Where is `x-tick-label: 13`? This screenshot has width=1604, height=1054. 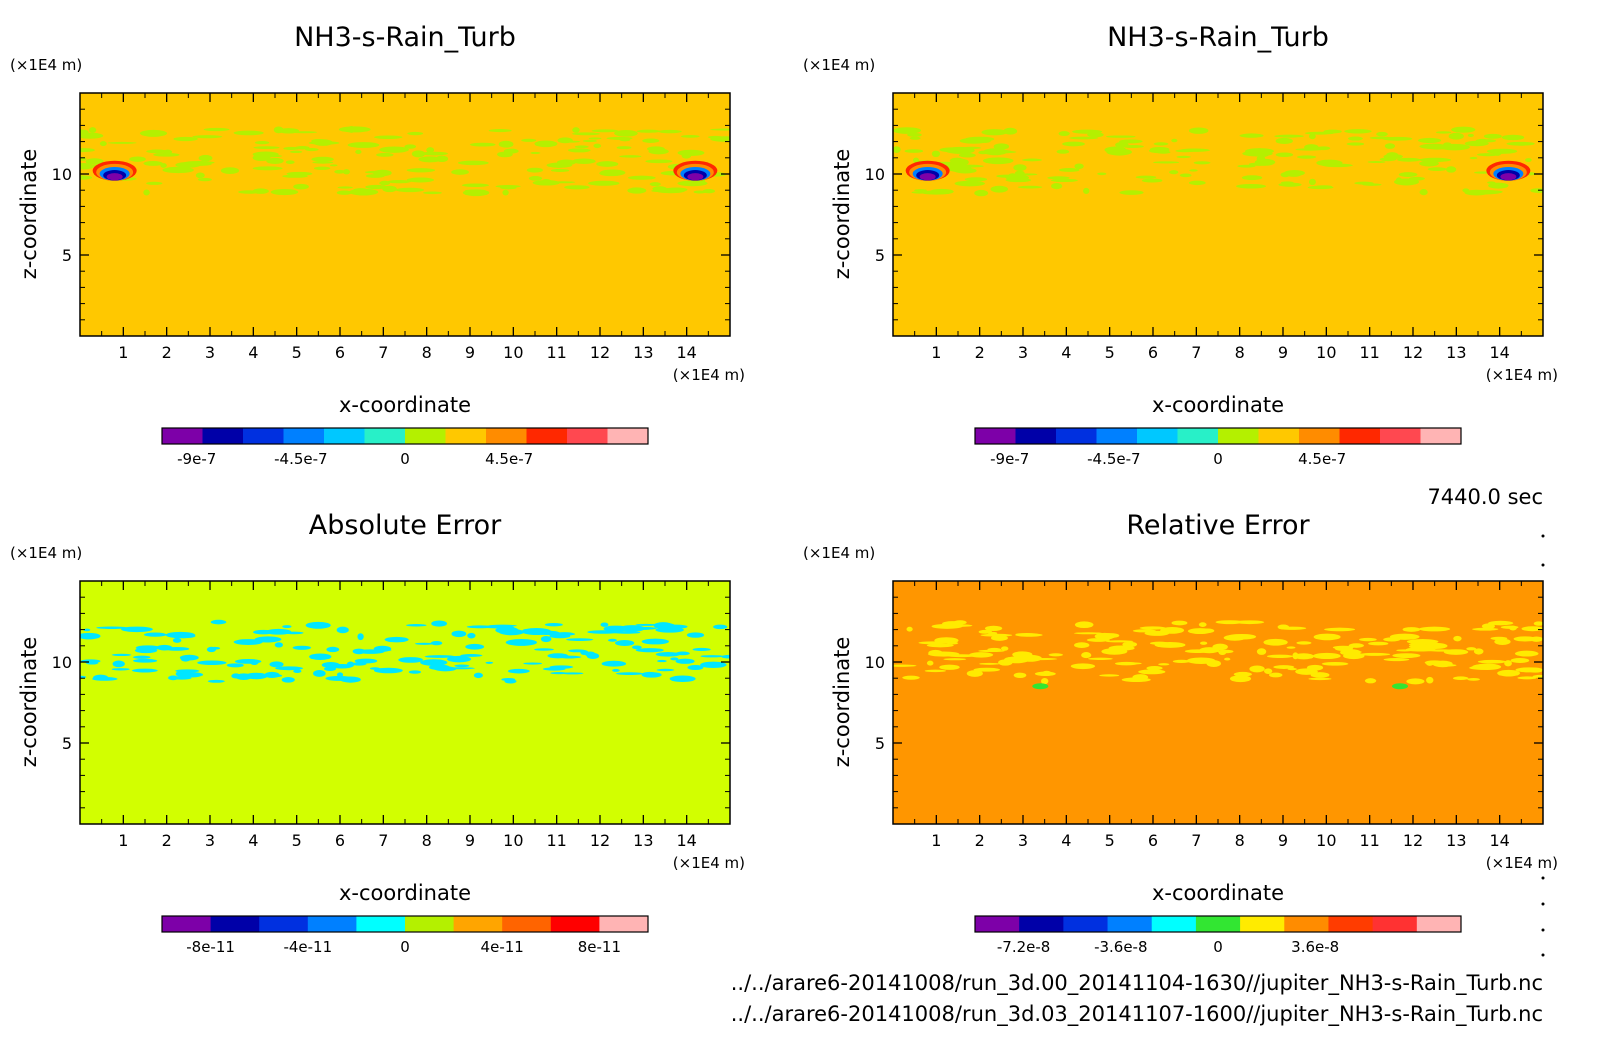
x-tick-label: 13 is located at coordinates (1456, 352).